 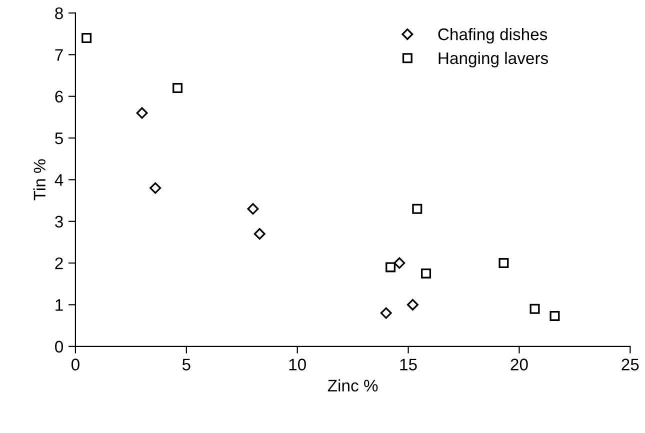 I want to click on y-tick-label: 6, so click(x=59, y=96).